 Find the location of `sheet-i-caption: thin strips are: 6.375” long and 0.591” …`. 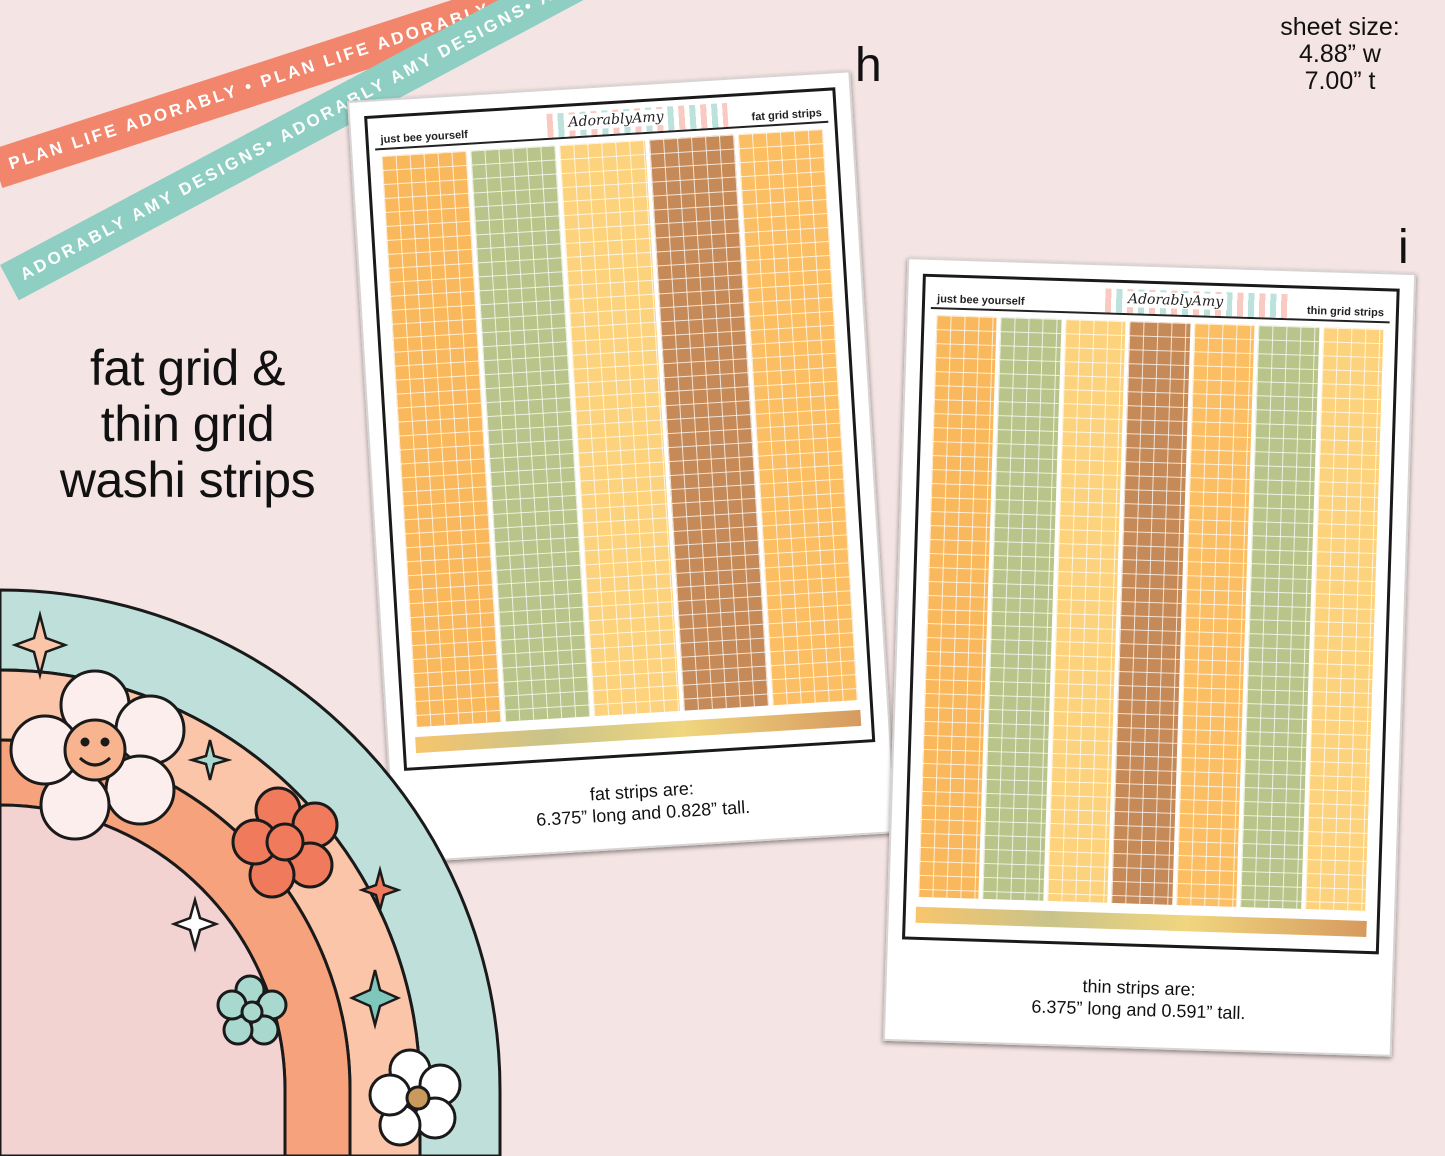

sheet-i-caption: thin strips are: 6.375” long and 0.591” … is located at coordinates (1139, 999).